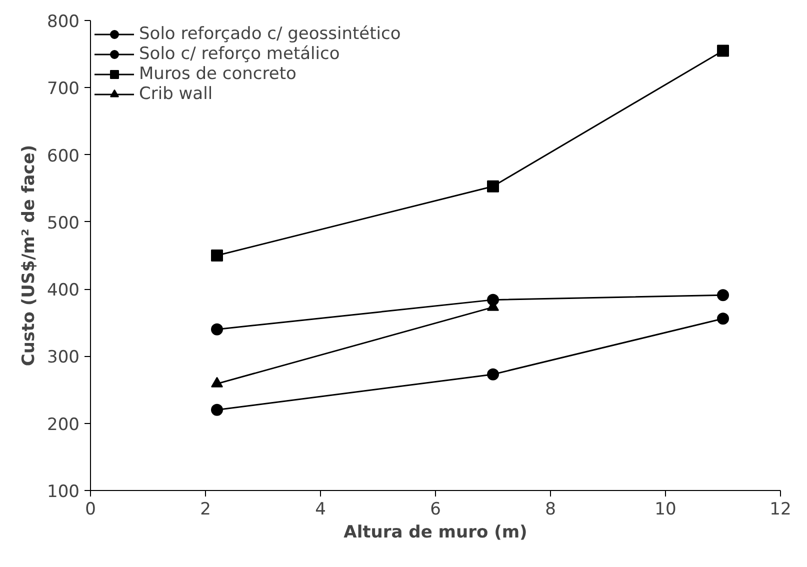 This screenshot has height=567, width=807. Describe the element at coordinates (63, 156) in the screenshot. I see `y-tick-label: 600` at that location.